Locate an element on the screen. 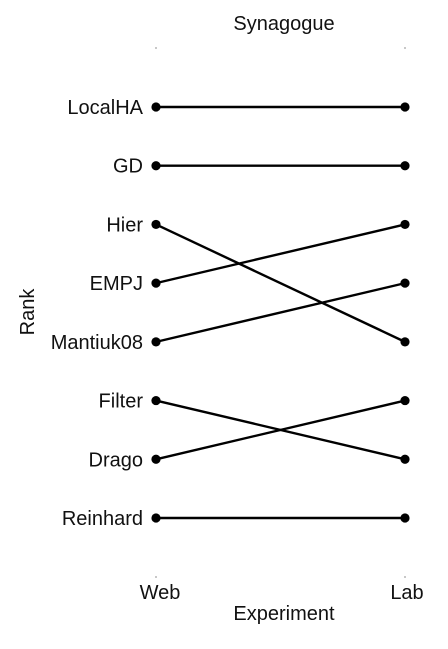 The width and height of the screenshot is (448, 649). rank-label-hier: Hier is located at coordinates (124, 225).